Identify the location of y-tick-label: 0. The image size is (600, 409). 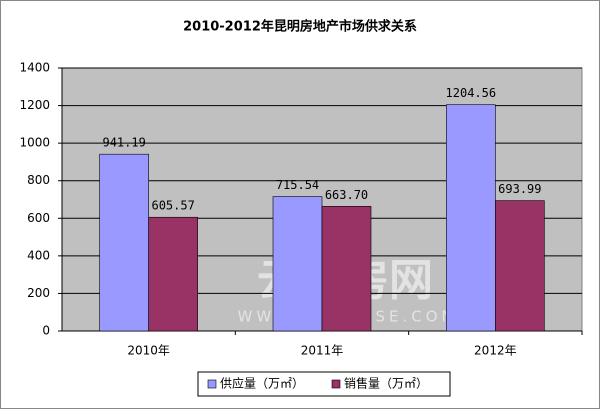
(46, 331).